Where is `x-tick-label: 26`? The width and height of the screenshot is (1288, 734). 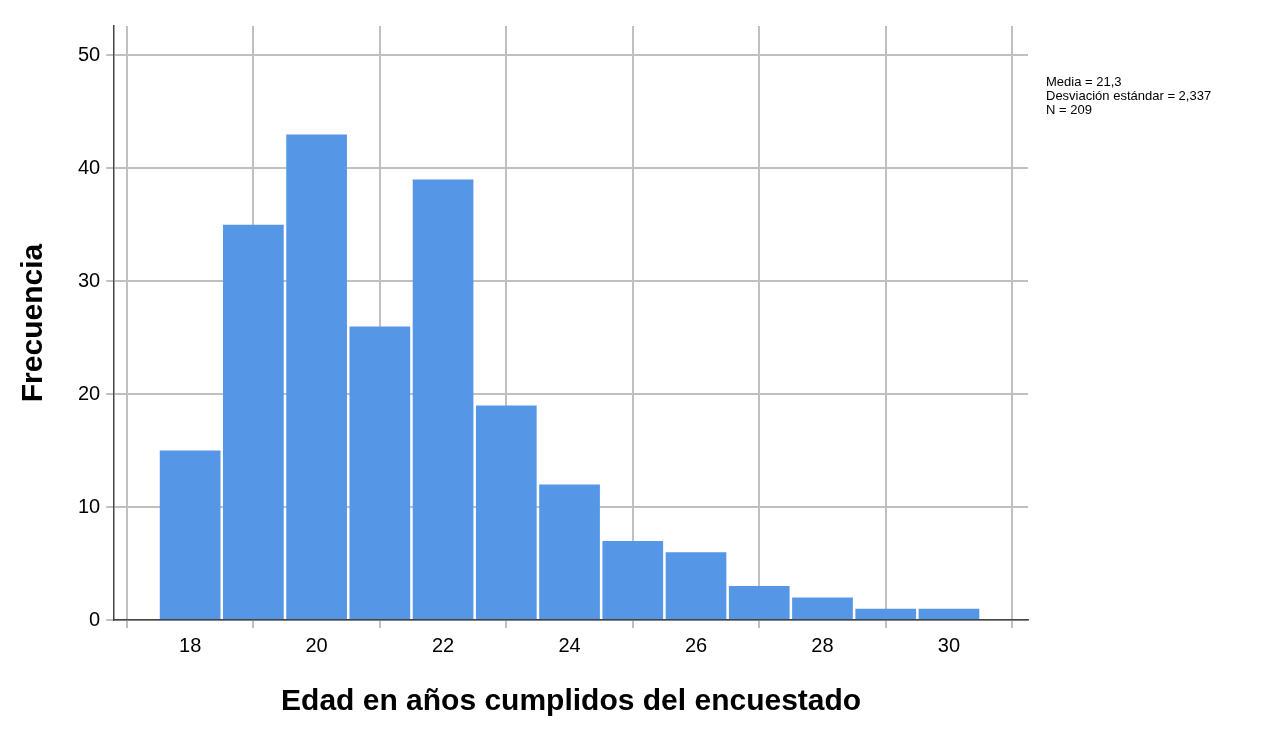
x-tick-label: 26 is located at coordinates (696, 644).